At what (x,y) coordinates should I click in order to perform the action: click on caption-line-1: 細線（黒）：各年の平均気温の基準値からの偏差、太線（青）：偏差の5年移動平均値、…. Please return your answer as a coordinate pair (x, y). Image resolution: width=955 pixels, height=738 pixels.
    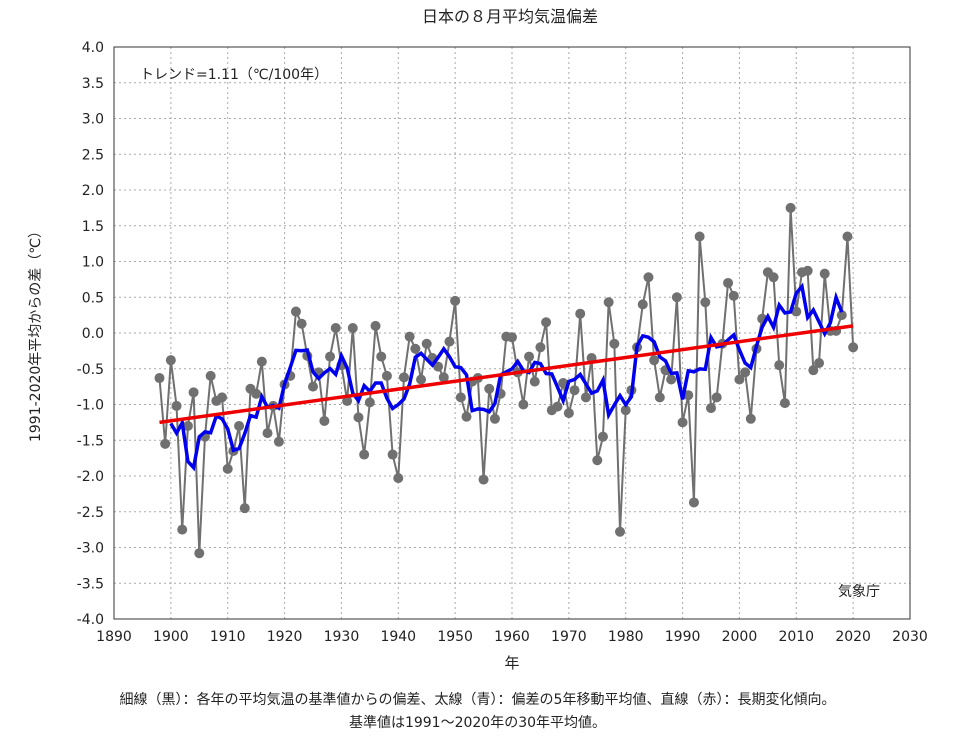
    Looking at the image, I should click on (477, 700).